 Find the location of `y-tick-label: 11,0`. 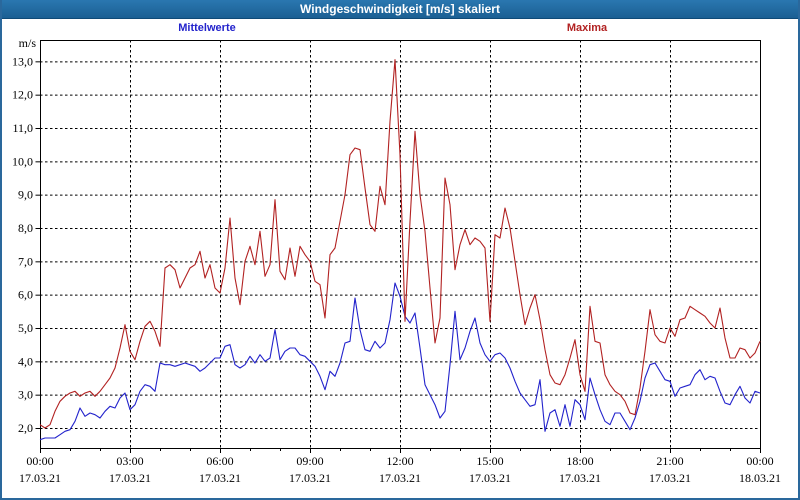

y-tick-label: 11,0 is located at coordinates (22, 128).